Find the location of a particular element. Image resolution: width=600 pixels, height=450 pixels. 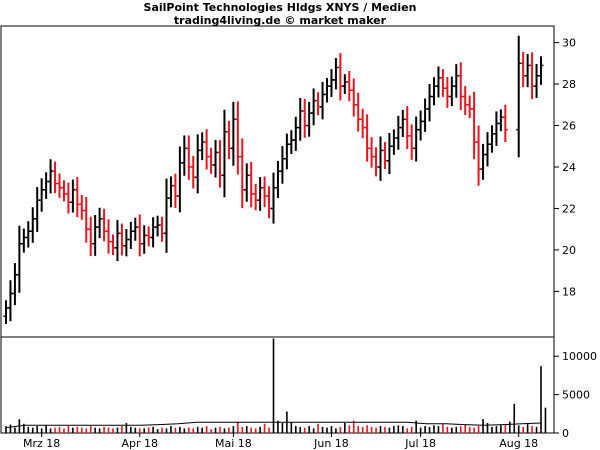

time-tick-label: Aug 18 is located at coordinates (518, 443).